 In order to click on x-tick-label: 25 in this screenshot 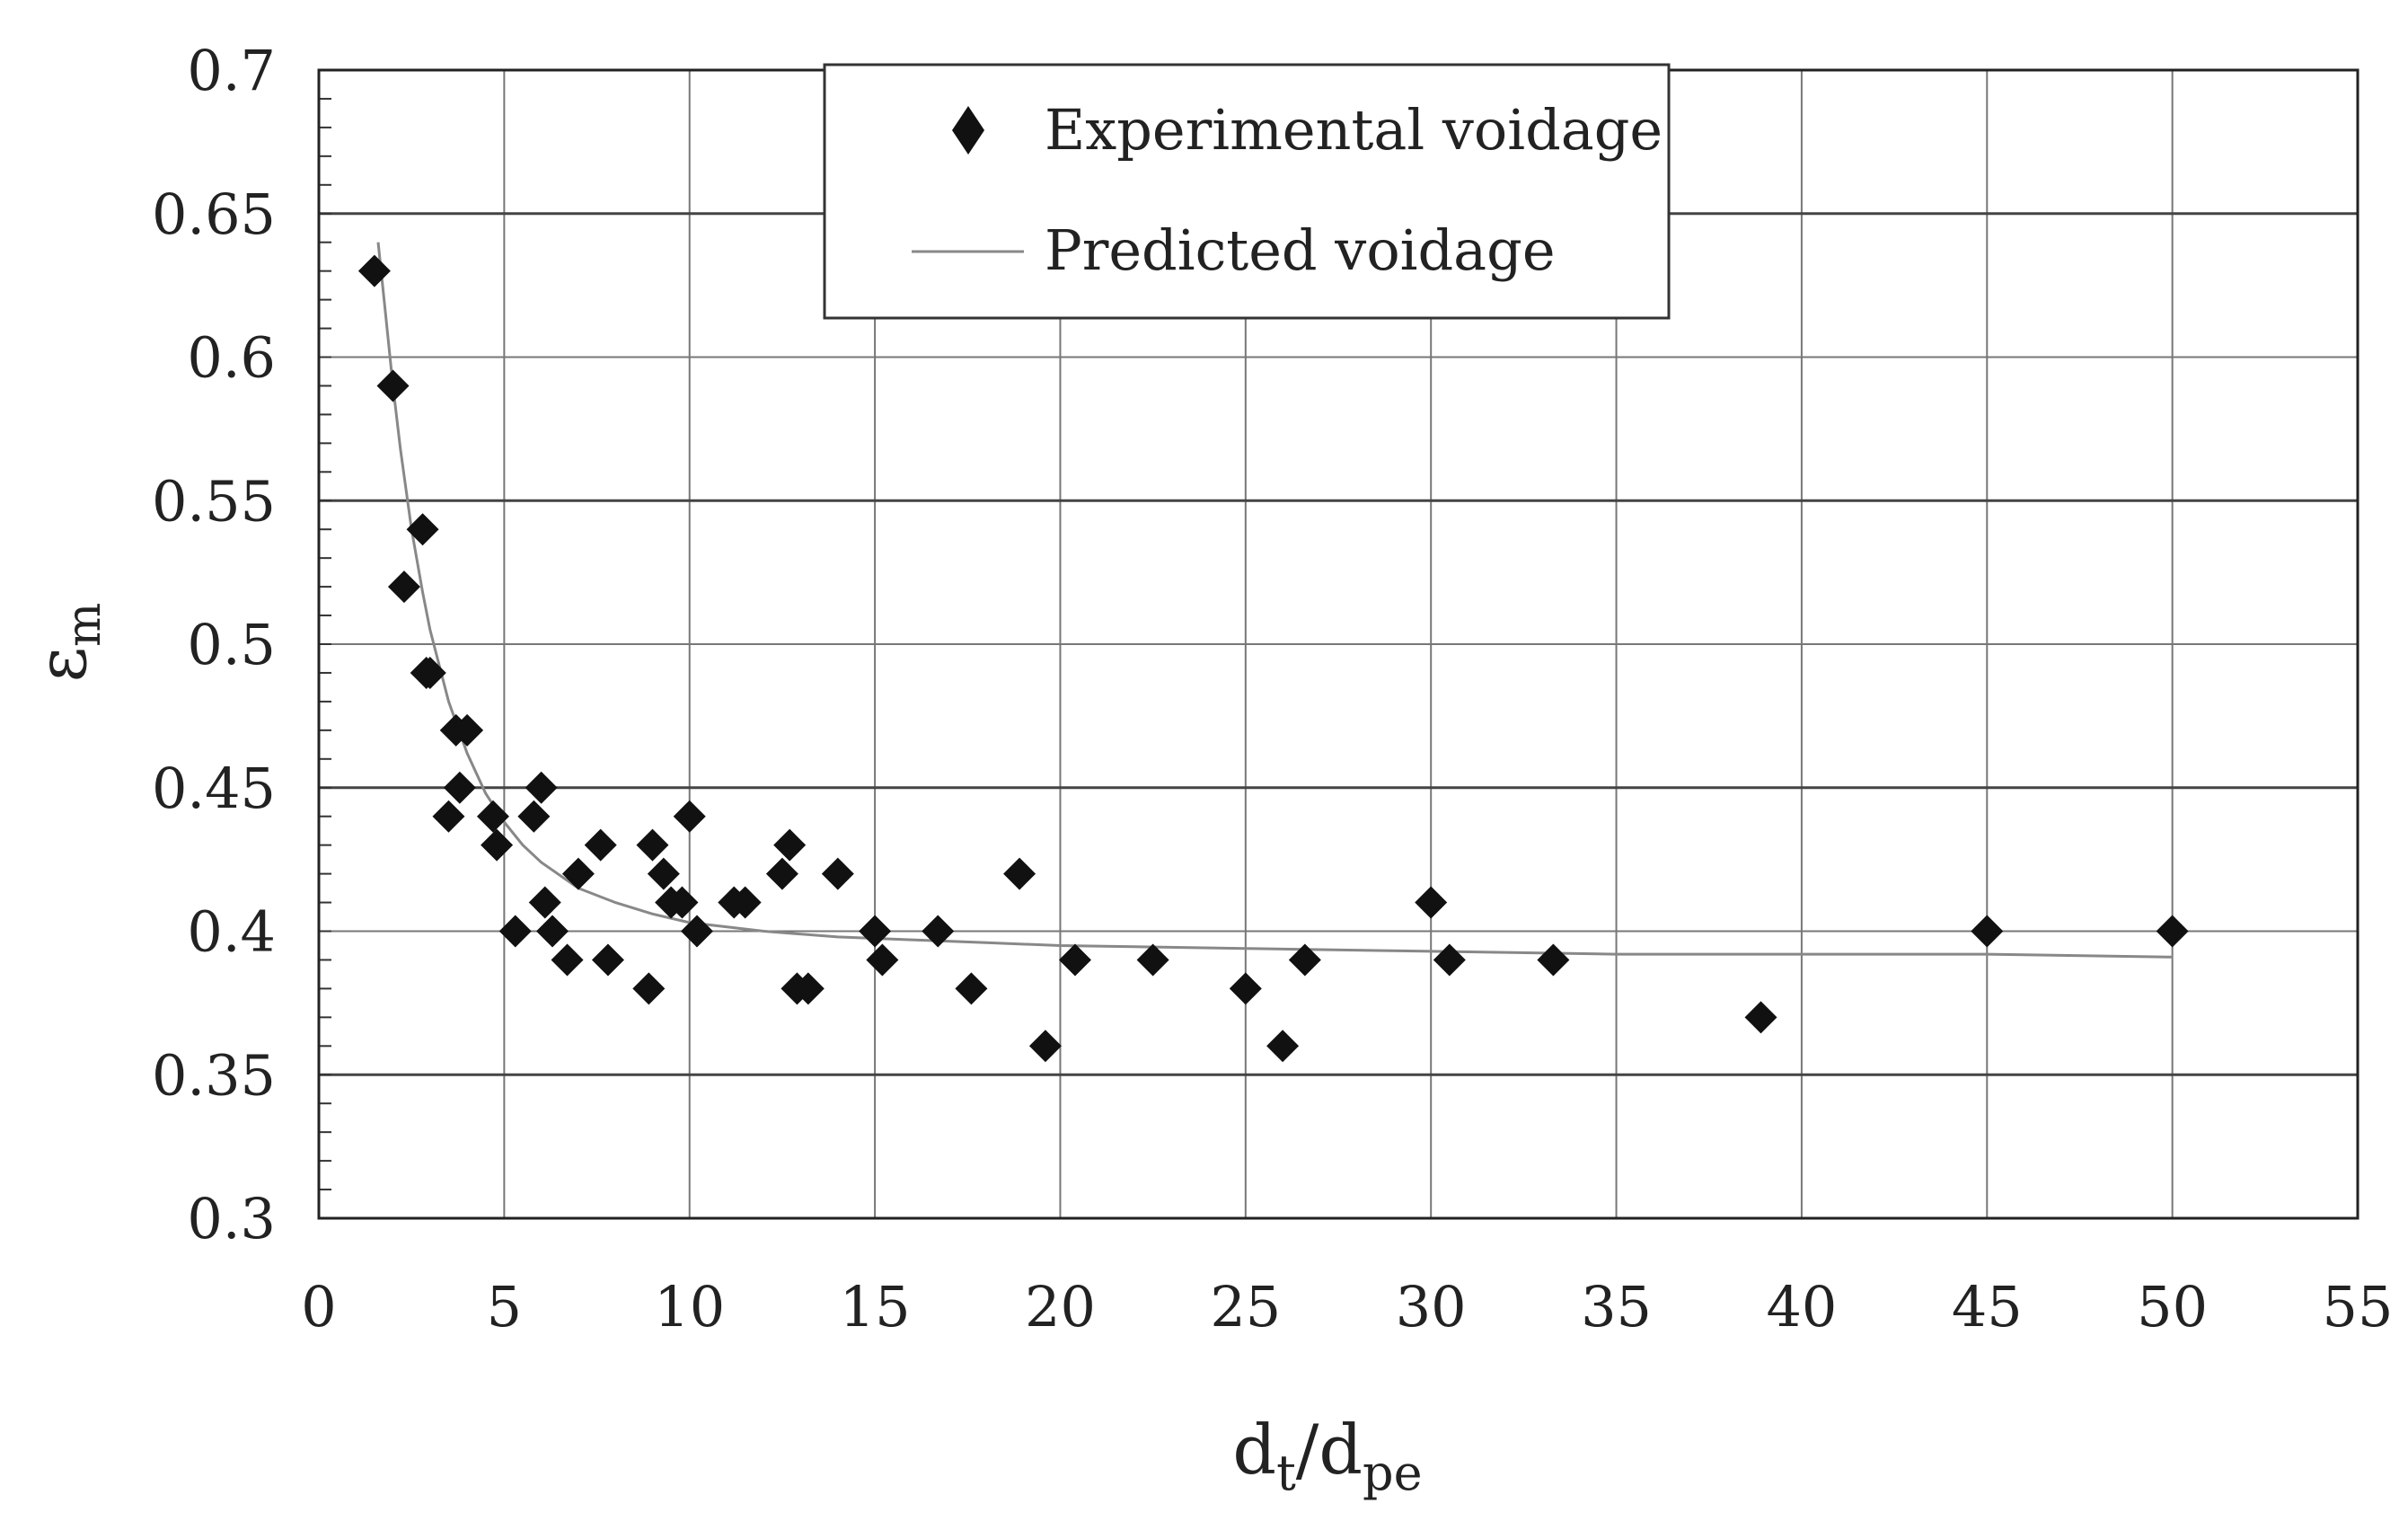, I will do `click(1245, 1307)`.